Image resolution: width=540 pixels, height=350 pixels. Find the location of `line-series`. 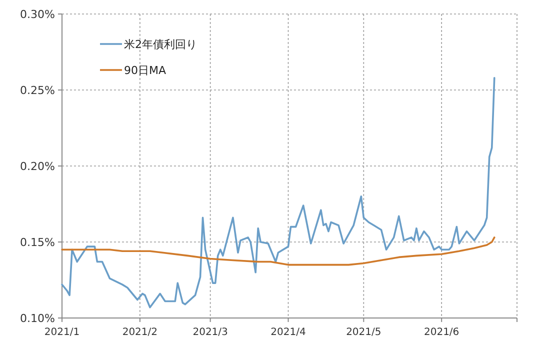

line-series is located at coordinates (278, 251).